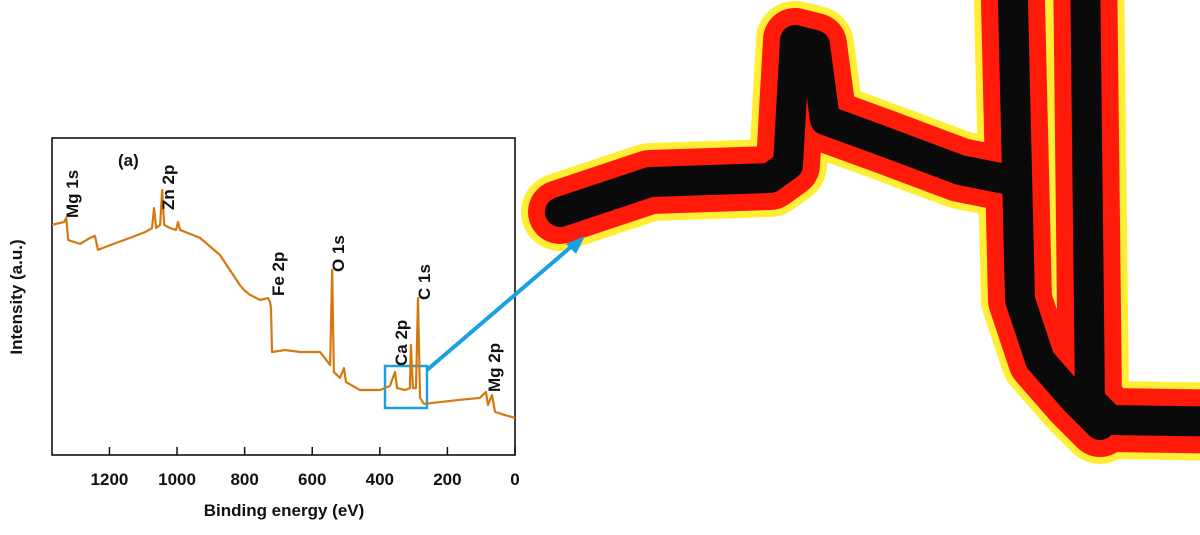 Image resolution: width=1200 pixels, height=535 pixels. I want to click on peak-label: Zn 2p, so click(168, 187).